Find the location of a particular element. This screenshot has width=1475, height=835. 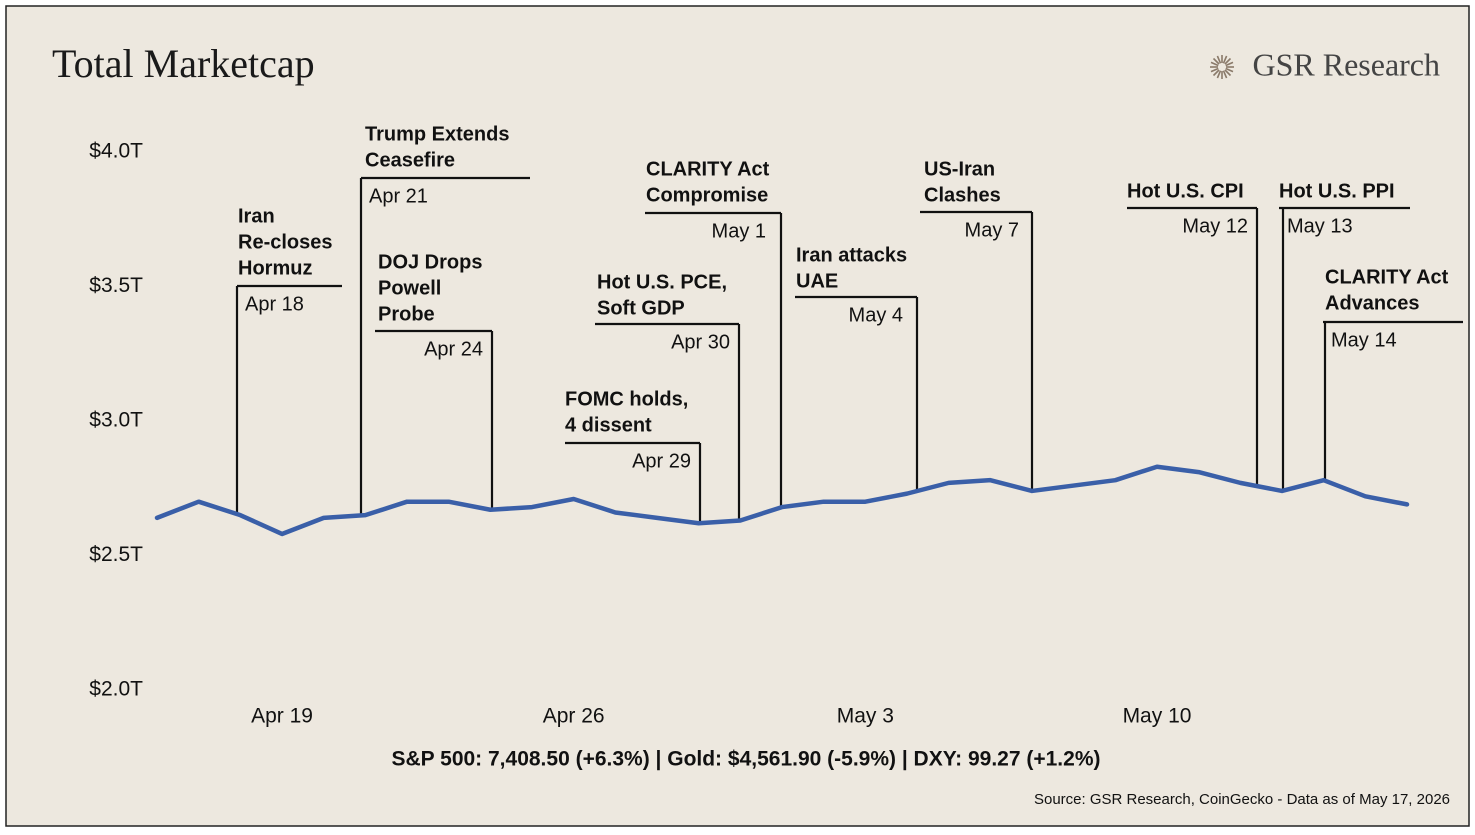

x-tick-label: May 3 is located at coordinates (865, 716).